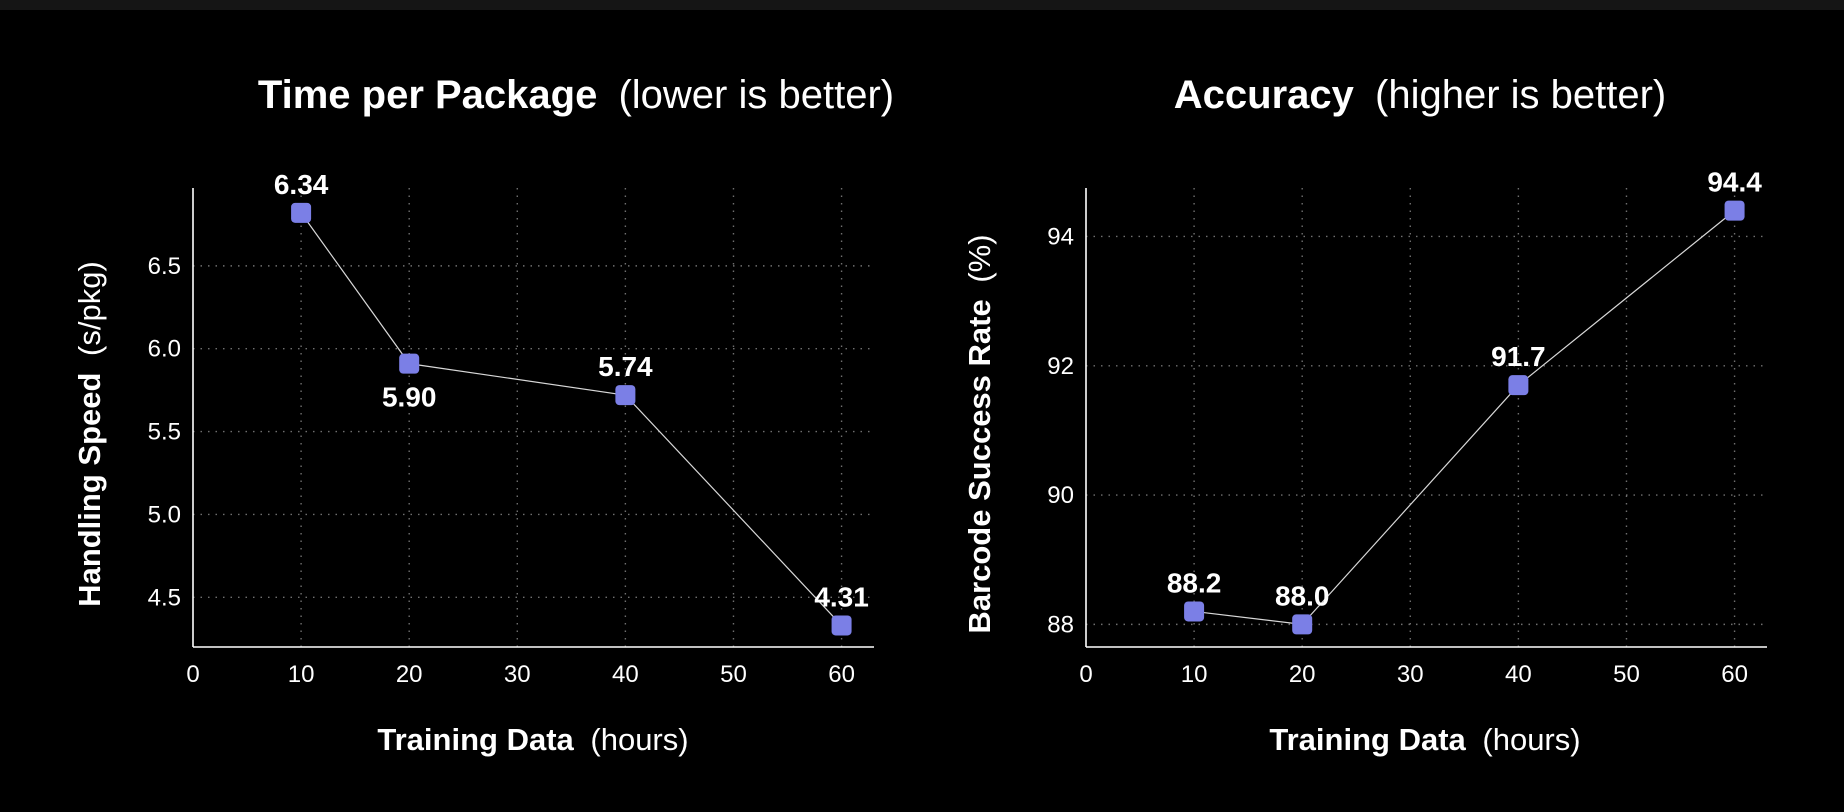 This screenshot has height=812, width=1844. I want to click on chart2-xlabel: Training Data (hours), so click(1424, 739).